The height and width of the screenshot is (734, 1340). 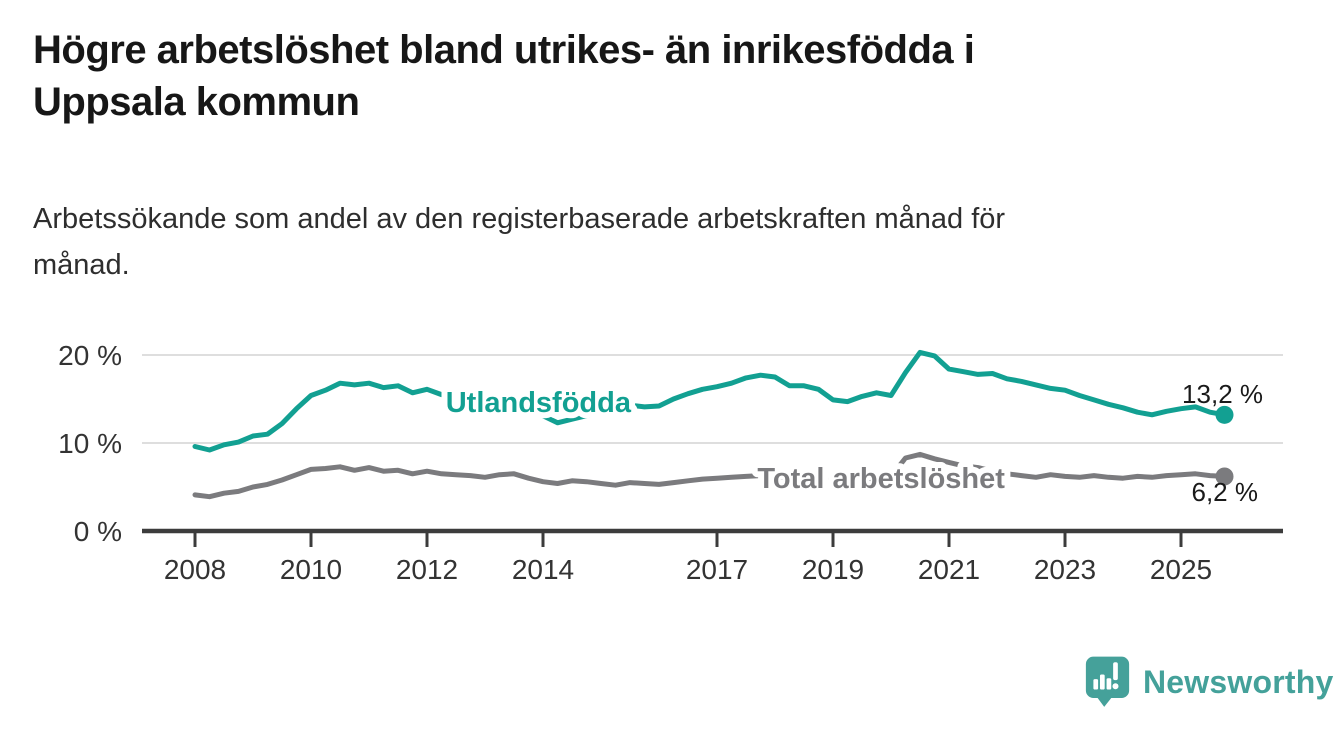 I want to click on total-arbetsloshet-line, so click(x=709, y=475).